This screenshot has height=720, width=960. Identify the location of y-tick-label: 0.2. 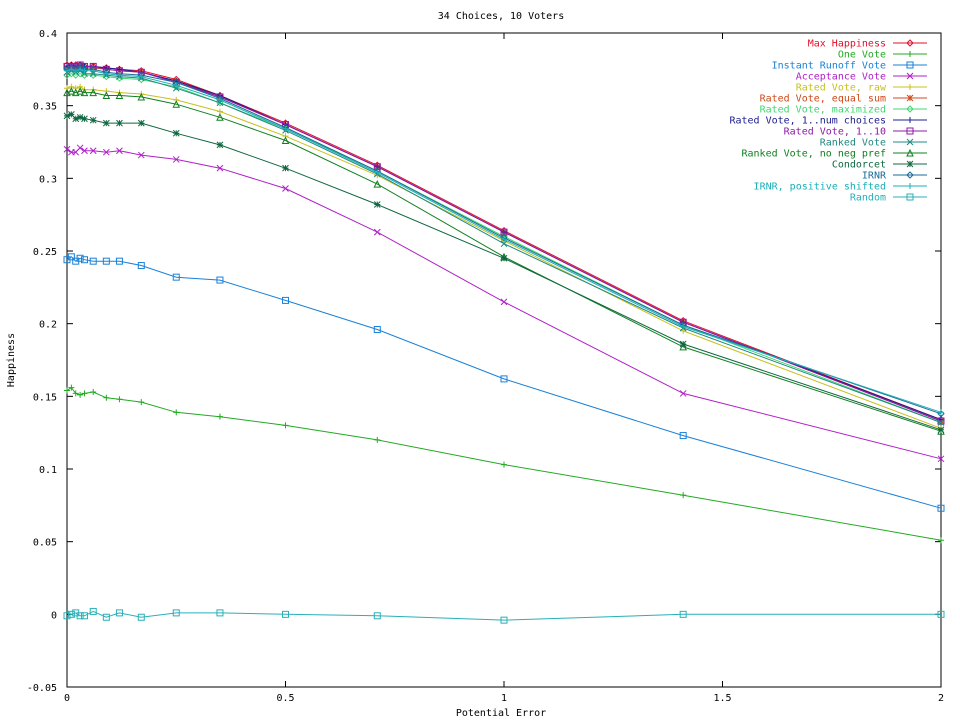
(48, 325).